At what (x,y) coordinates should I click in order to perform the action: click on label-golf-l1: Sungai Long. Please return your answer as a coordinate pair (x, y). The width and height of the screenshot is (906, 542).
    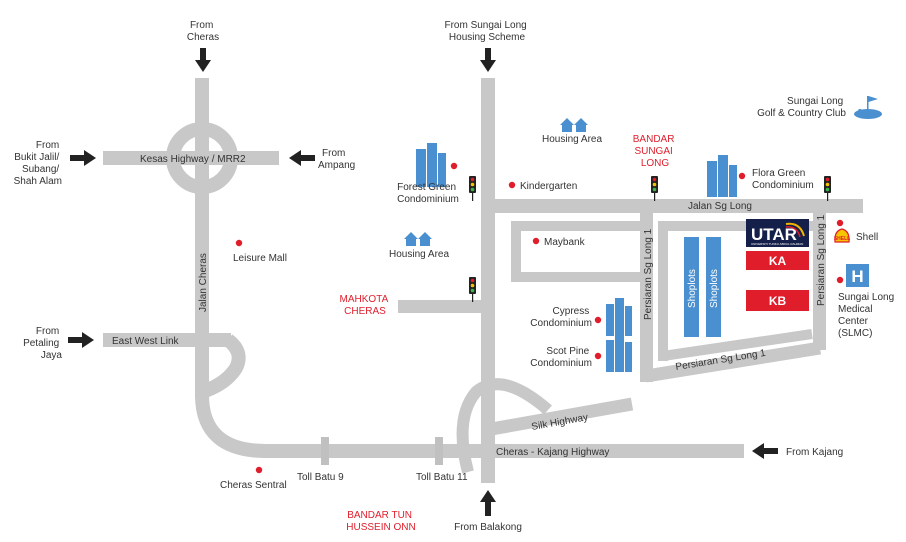
    Looking at the image, I should click on (815, 101).